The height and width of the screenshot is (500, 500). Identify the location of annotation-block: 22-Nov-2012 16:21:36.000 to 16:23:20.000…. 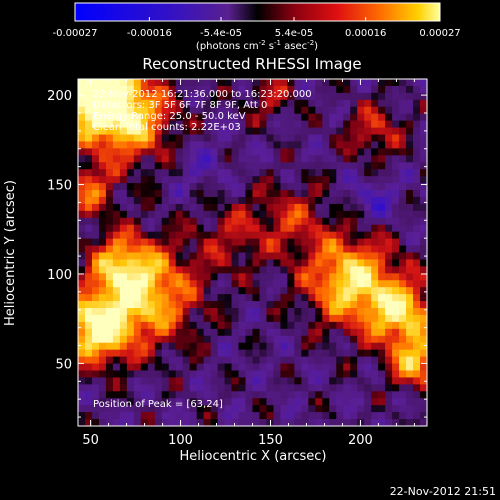
(202, 111).